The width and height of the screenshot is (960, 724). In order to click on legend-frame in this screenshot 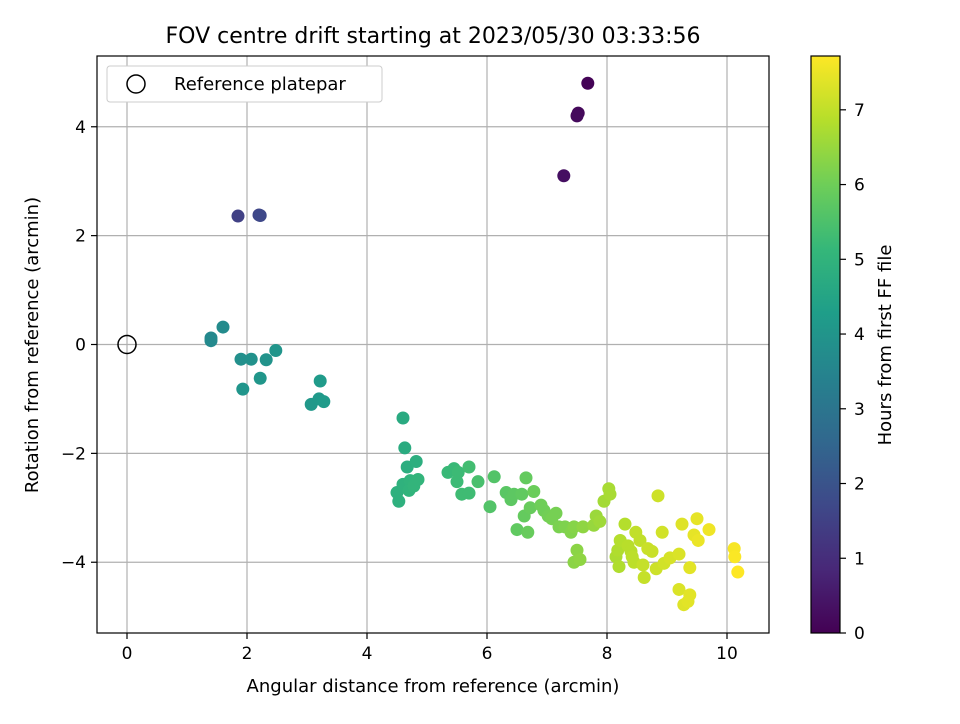, I will do `click(244, 84)`.